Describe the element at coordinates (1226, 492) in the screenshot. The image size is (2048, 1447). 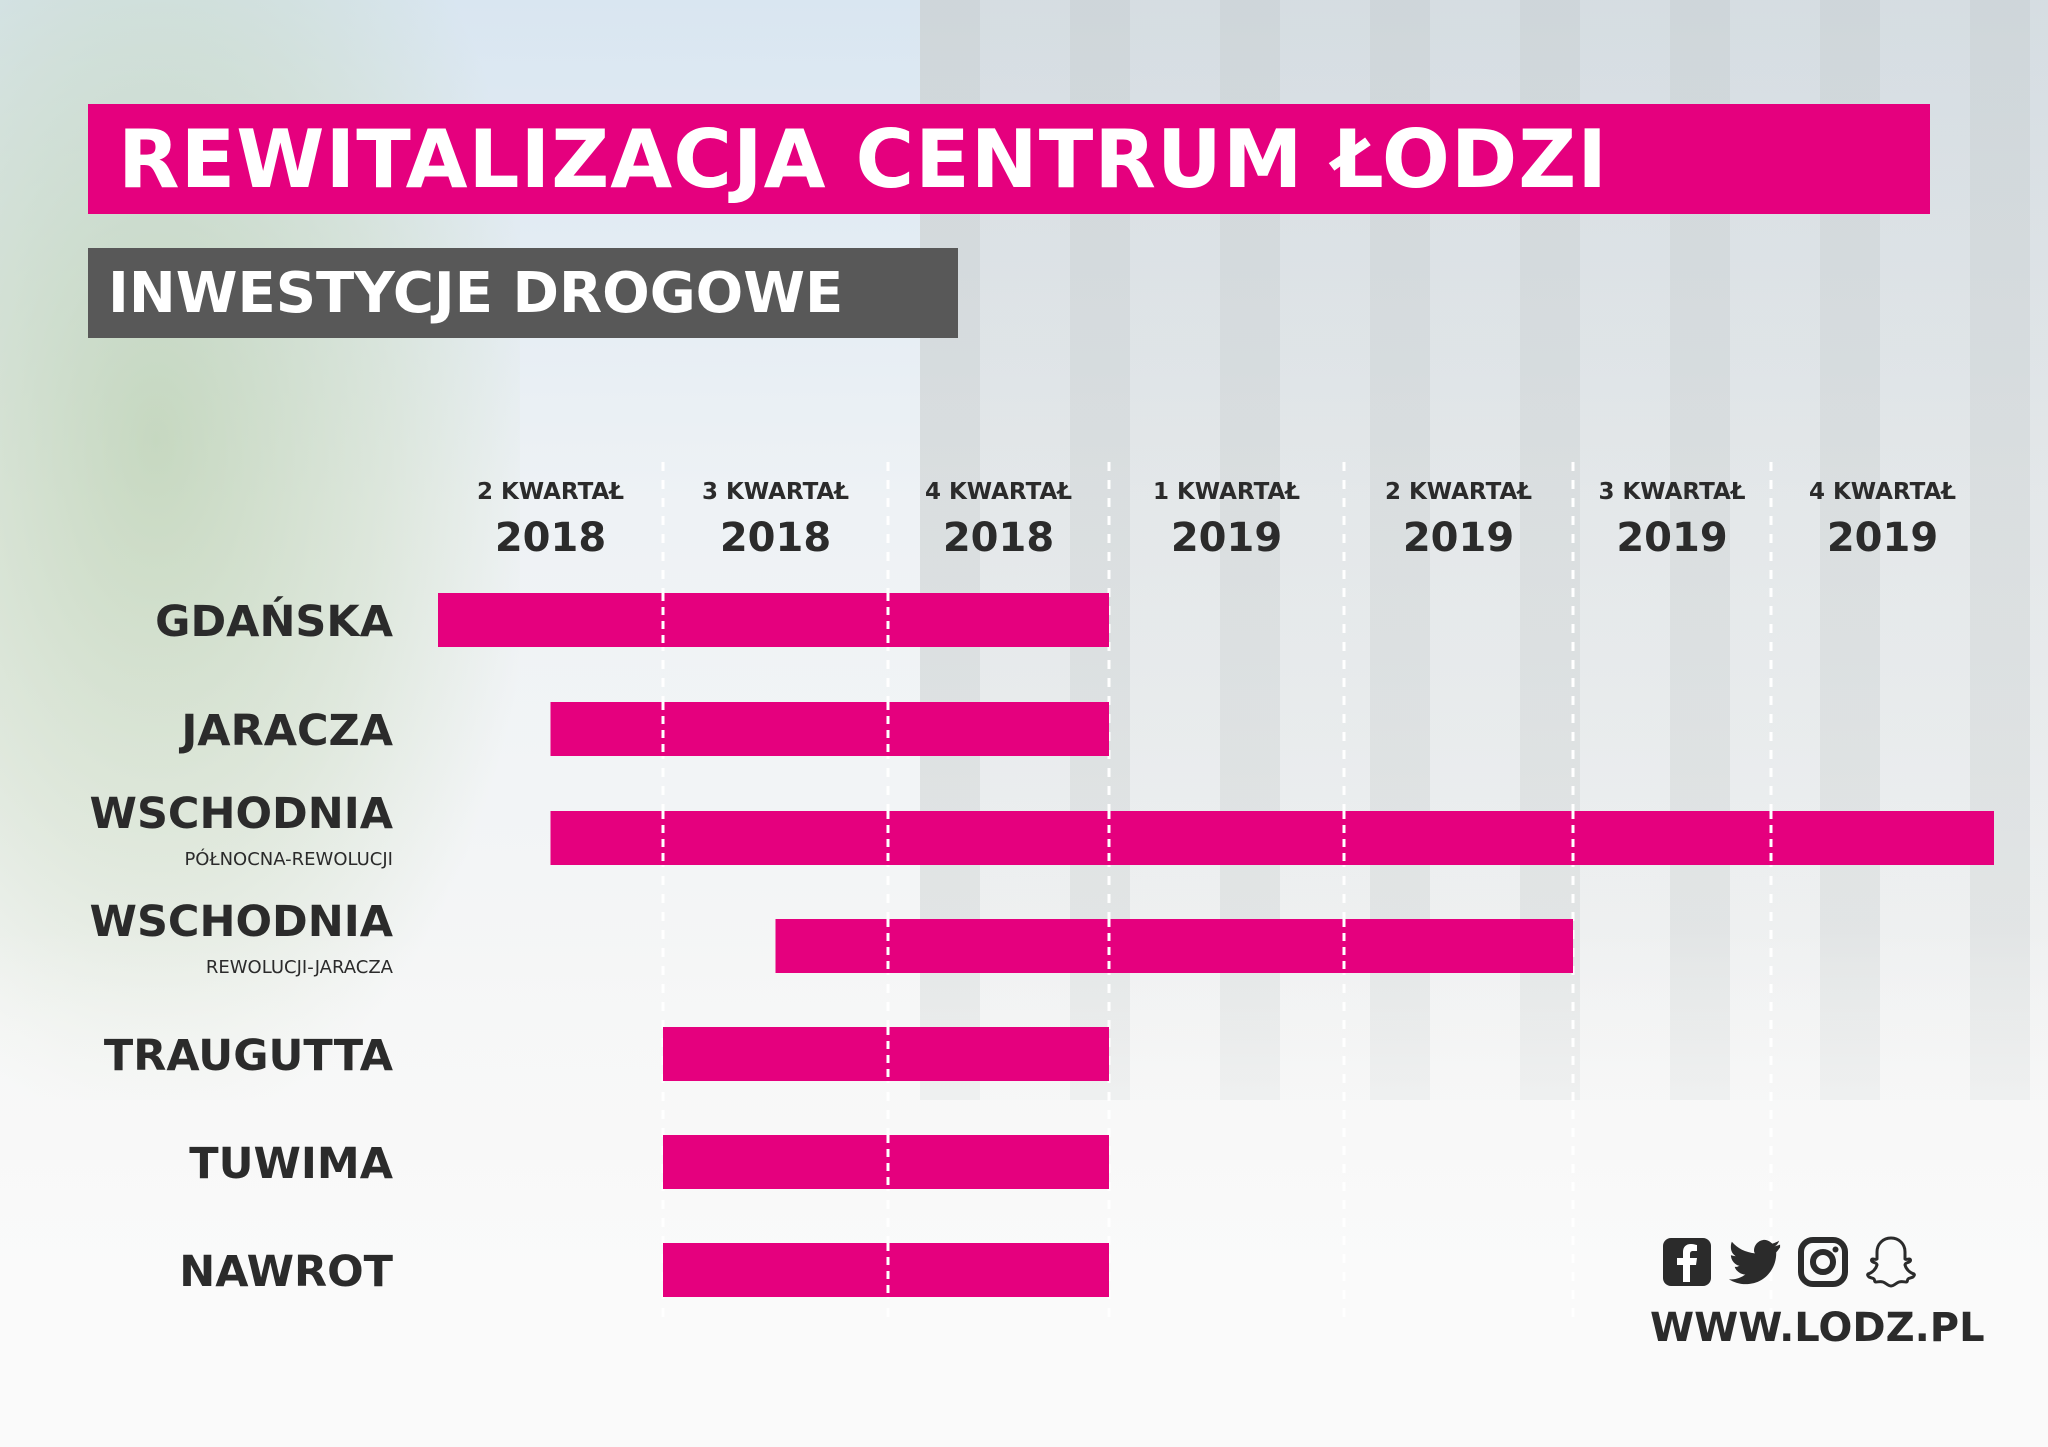
I see `quarter-label: 1 KWARTAŁ` at that location.